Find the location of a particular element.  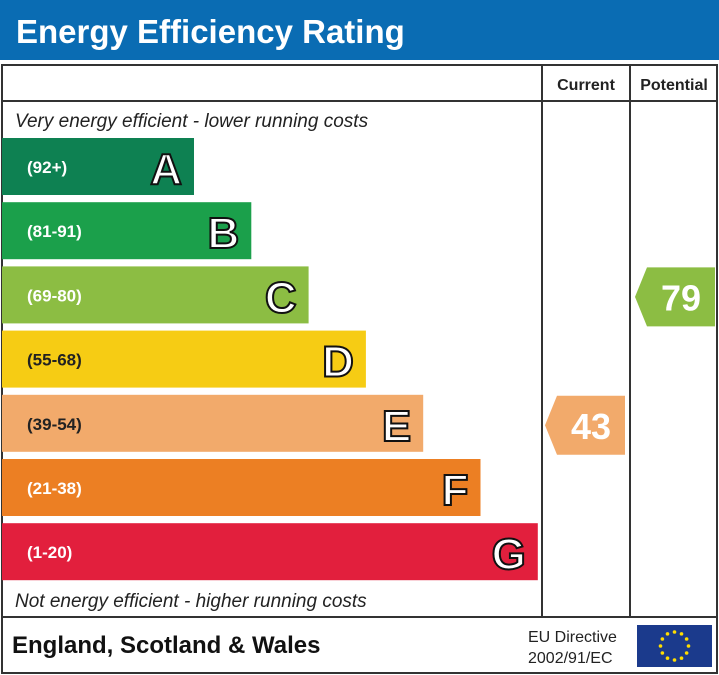

directive-line1: EU Directive is located at coordinates (572, 637).